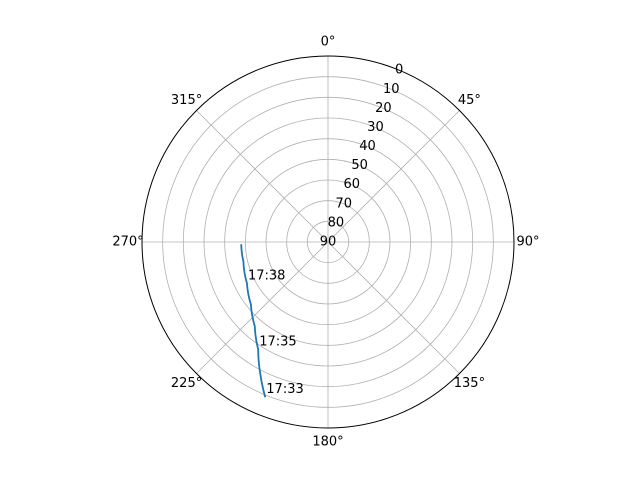 This screenshot has width=640, height=480. What do you see at coordinates (127, 242) in the screenshot?
I see `theta-tick-label: 270°` at bounding box center [127, 242].